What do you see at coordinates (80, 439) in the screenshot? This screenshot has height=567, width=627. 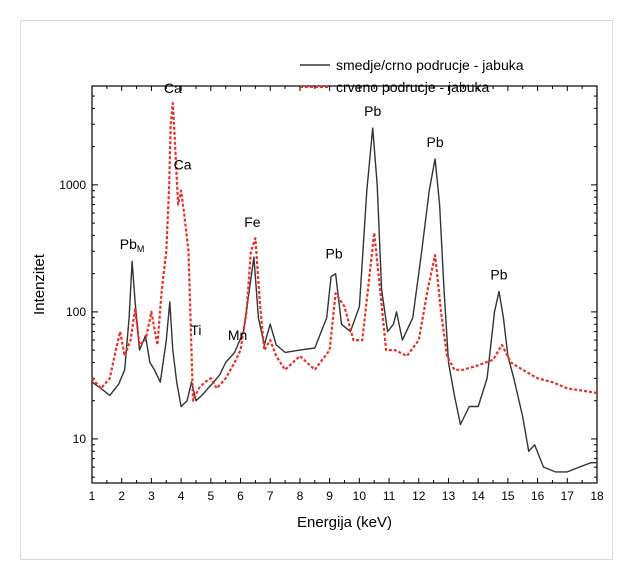 I see `y-tick-label: 10` at bounding box center [80, 439].